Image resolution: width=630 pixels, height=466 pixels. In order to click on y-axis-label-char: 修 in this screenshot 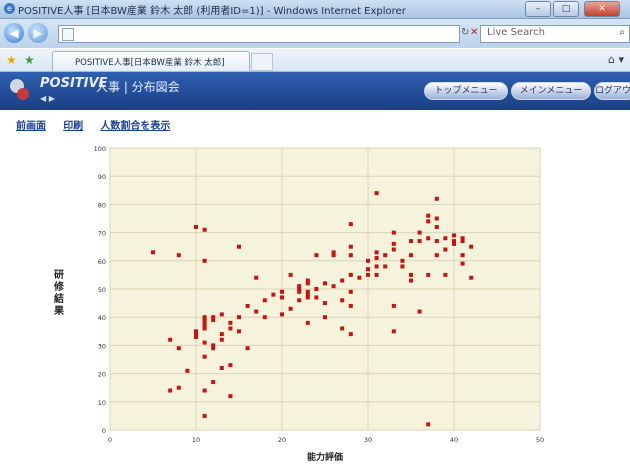, I will do `click(59, 287)`.